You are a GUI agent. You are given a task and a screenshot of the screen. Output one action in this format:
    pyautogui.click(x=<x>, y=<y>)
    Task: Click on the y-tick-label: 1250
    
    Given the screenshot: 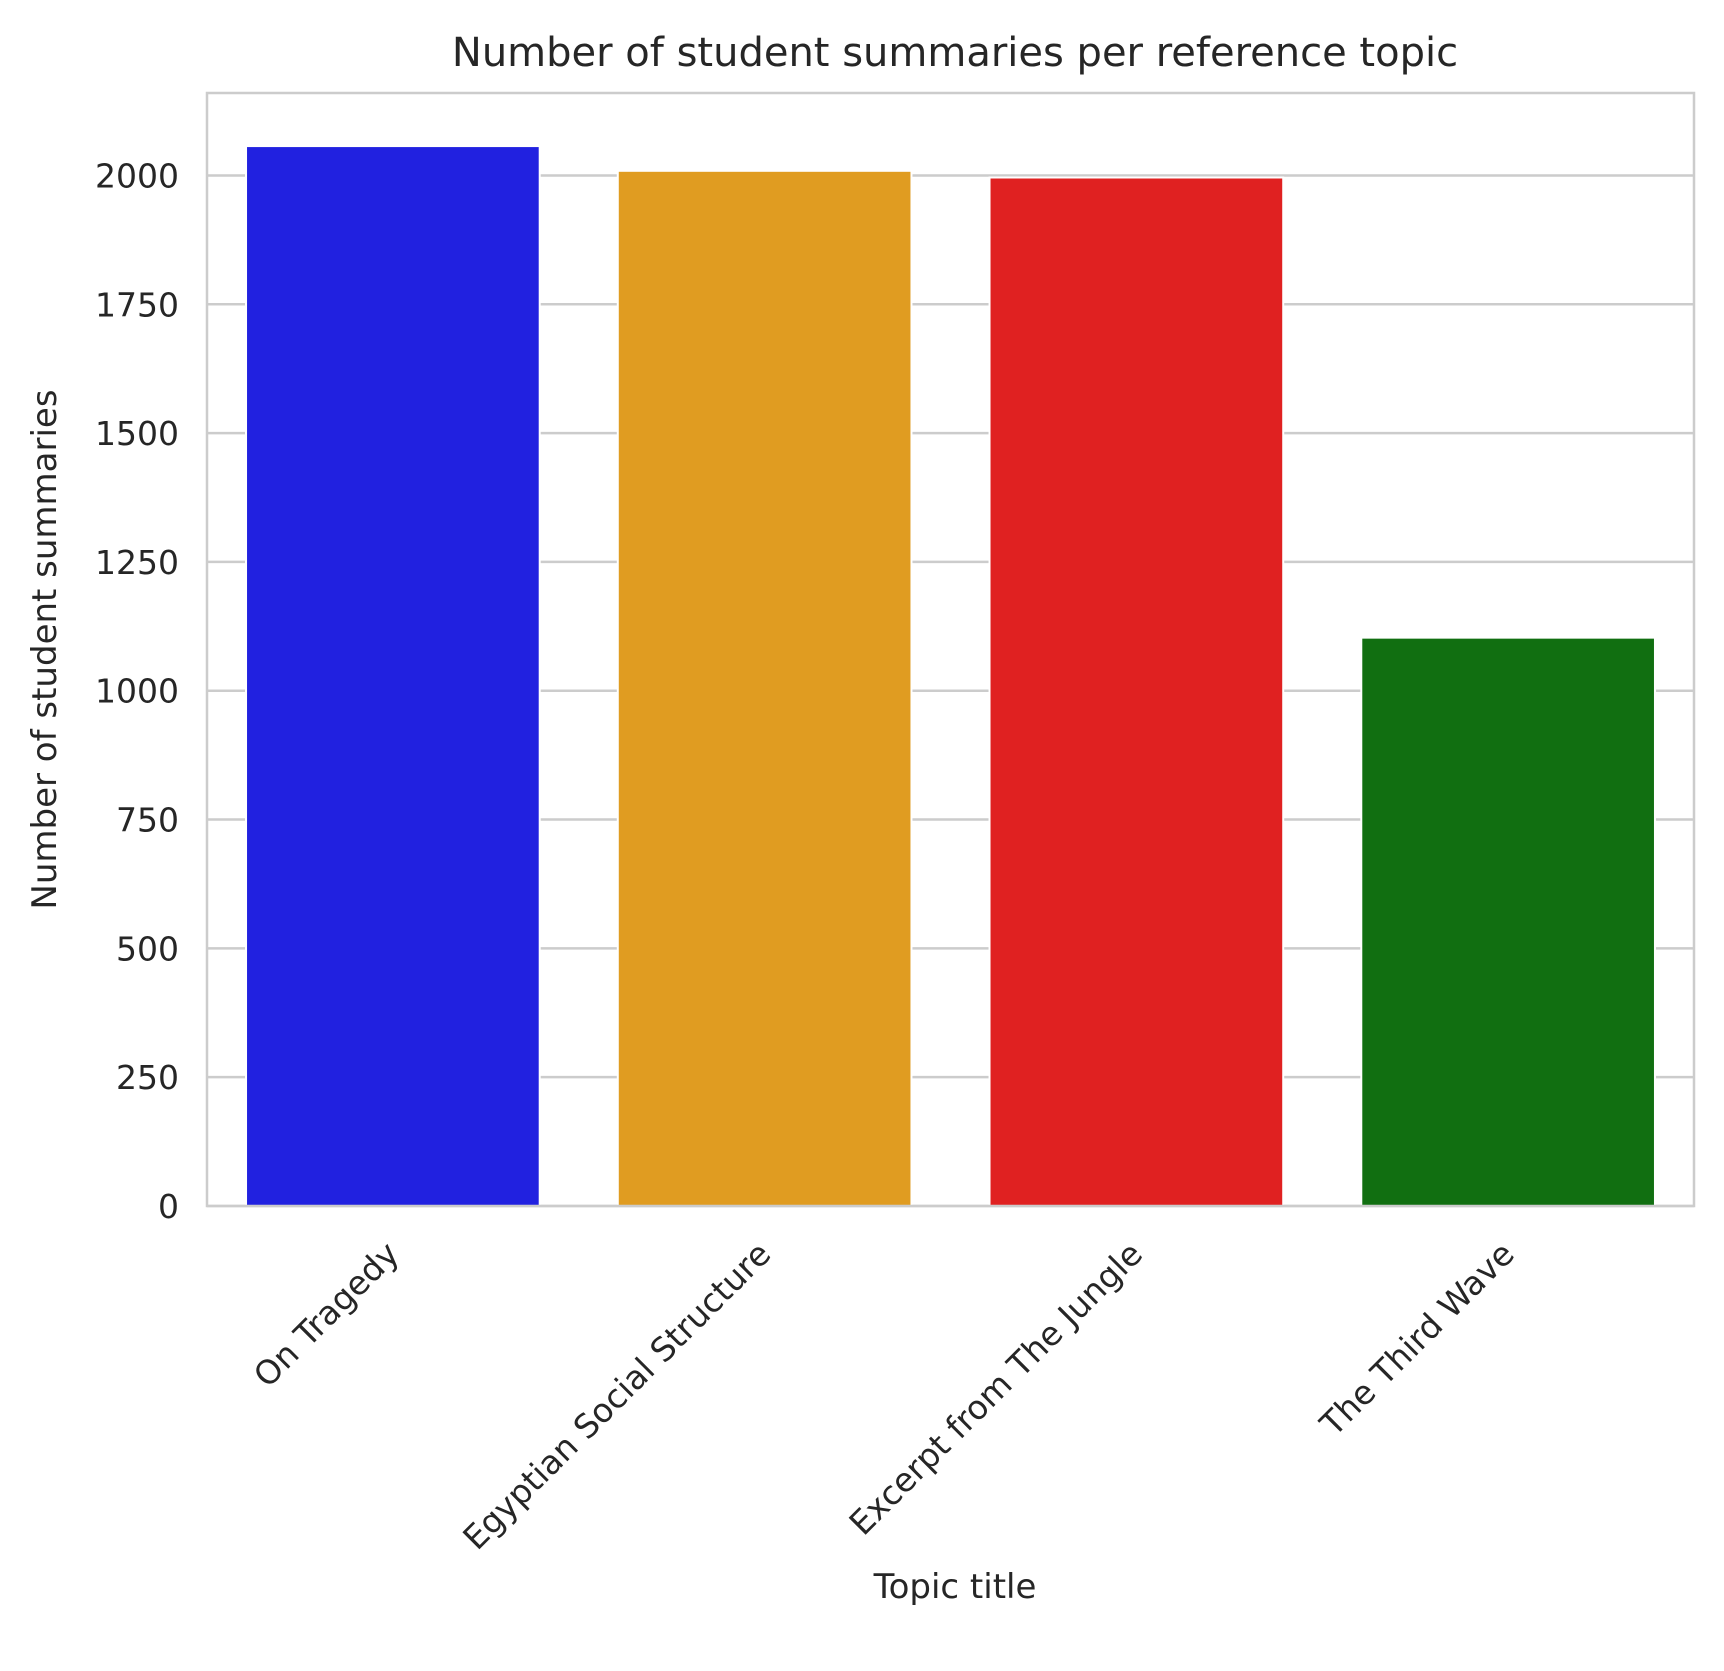 What is the action you would take?
    pyautogui.click(x=137, y=562)
    